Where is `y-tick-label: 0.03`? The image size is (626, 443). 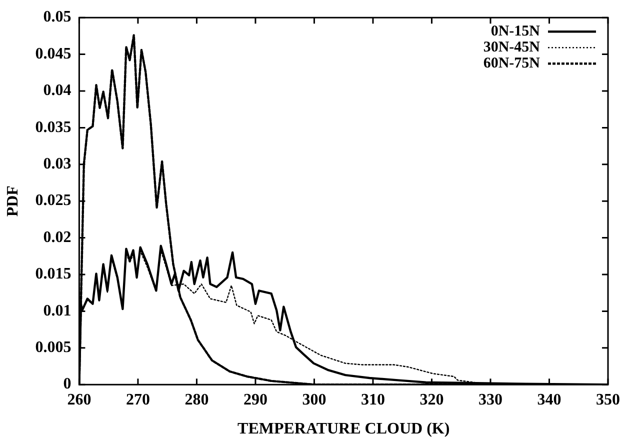
y-tick-label: 0.03 is located at coordinates (57, 164).